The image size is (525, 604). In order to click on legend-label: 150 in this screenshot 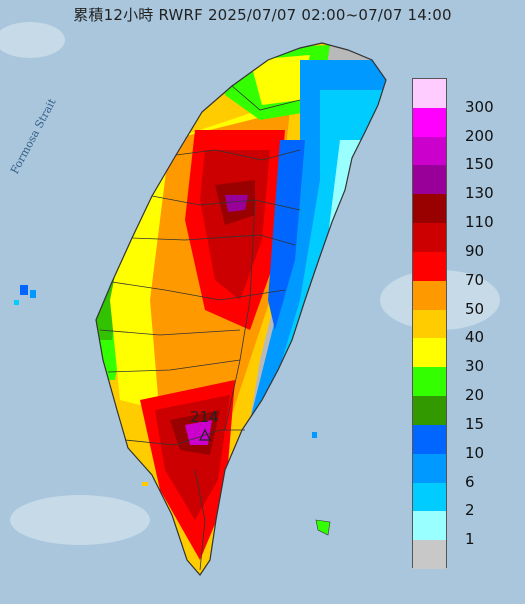, I will do `click(479, 164)`.